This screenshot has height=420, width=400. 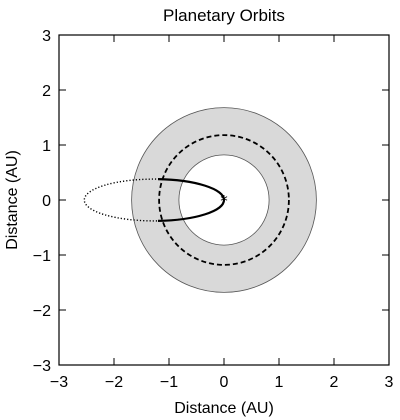 What do you see at coordinates (46, 91) in the screenshot?
I see `y-tick-label: 2` at bounding box center [46, 91].